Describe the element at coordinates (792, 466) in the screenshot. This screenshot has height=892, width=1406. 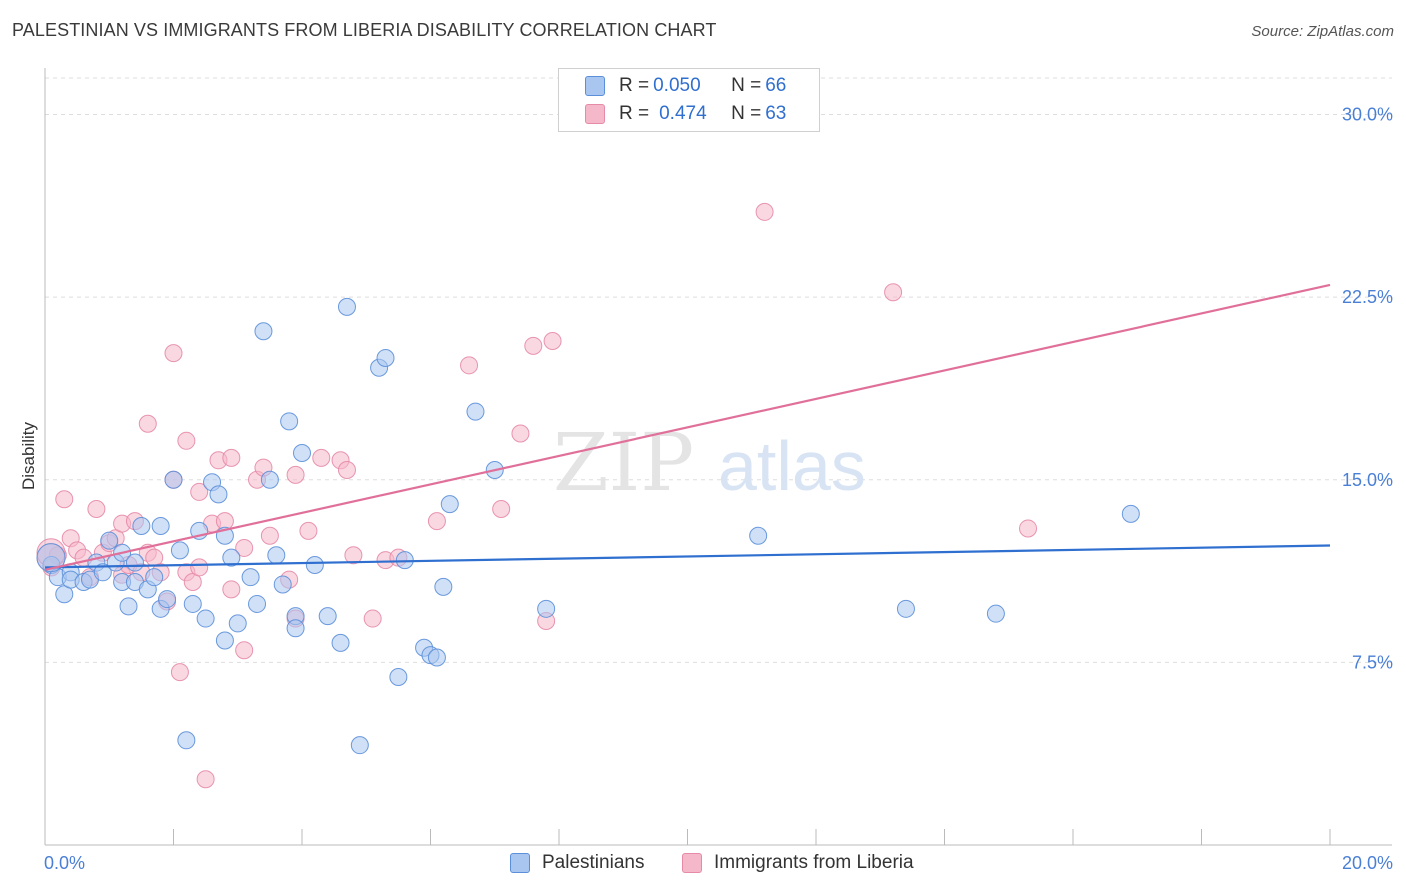
I see `watermark-atlas: atlas` at that location.